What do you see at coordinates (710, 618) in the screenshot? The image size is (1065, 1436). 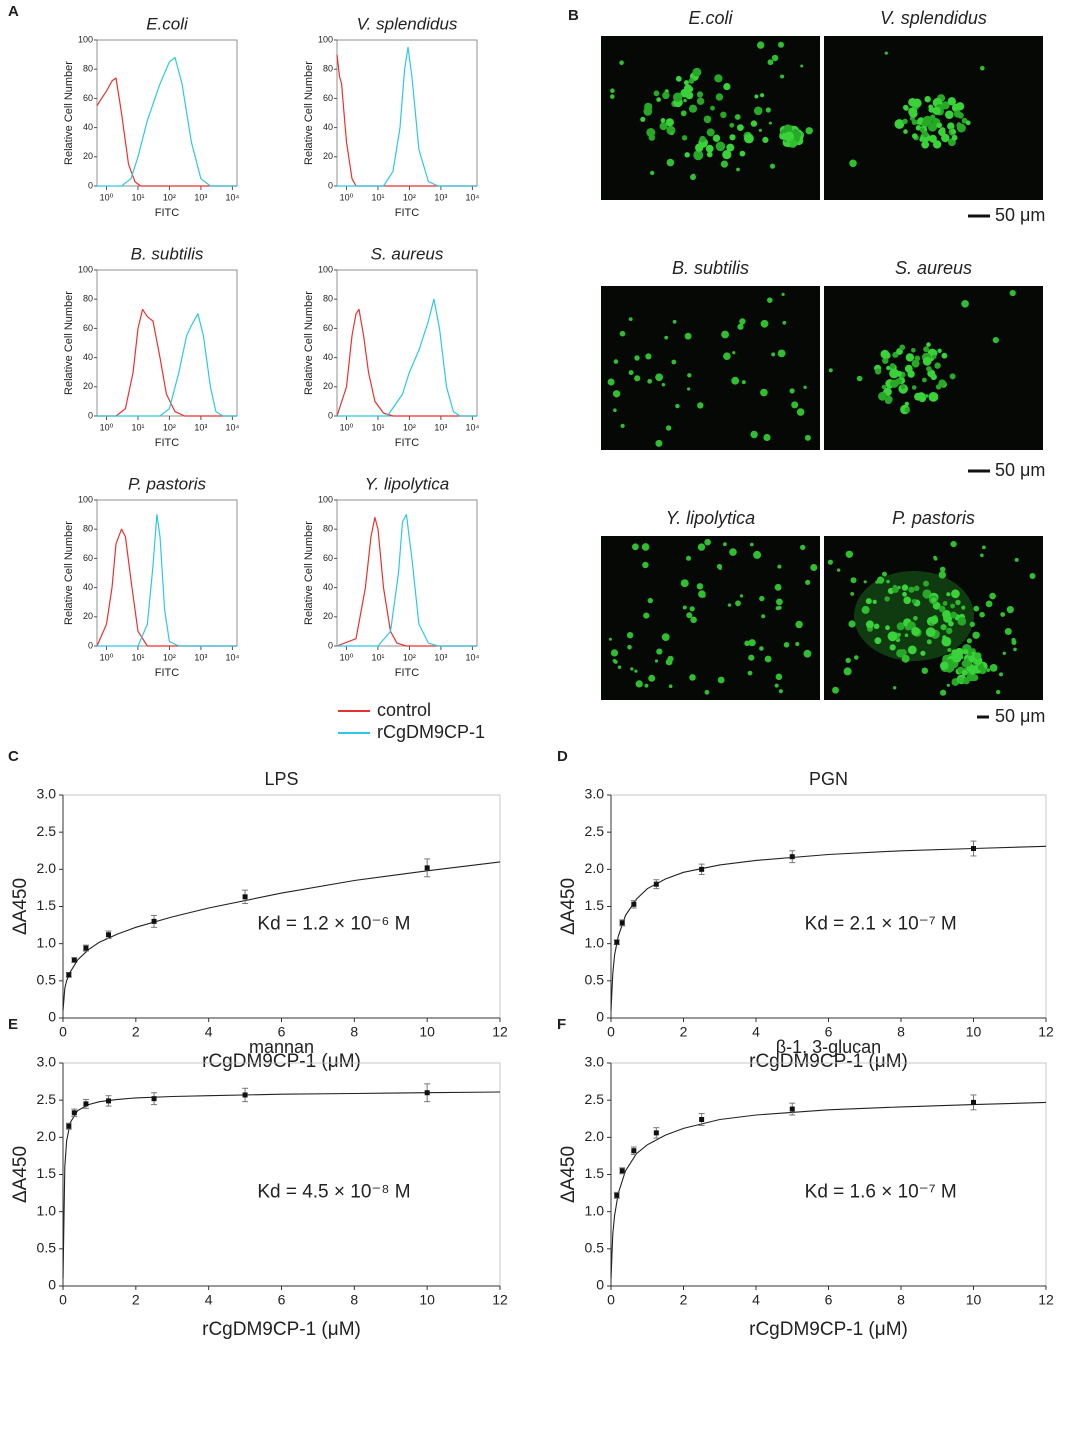 I see `micrograph` at bounding box center [710, 618].